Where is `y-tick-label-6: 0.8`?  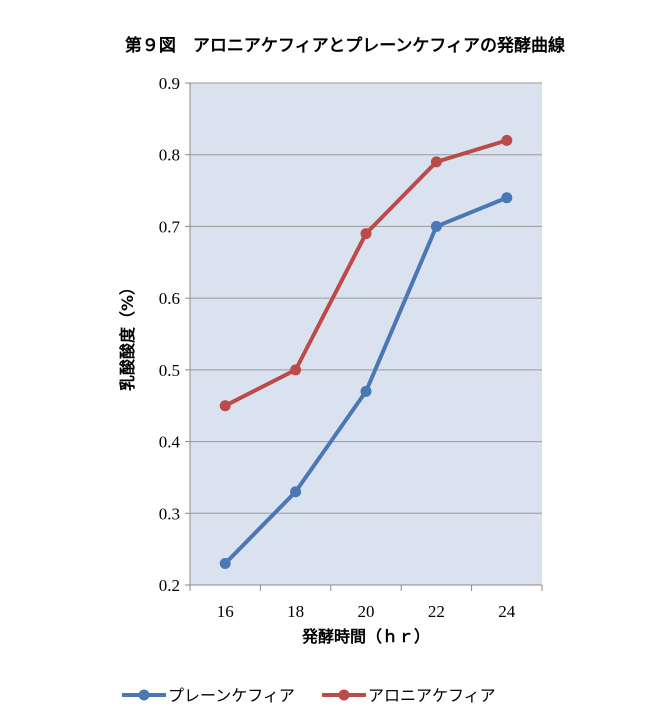
y-tick-label-6: 0.8 is located at coordinates (169, 155).